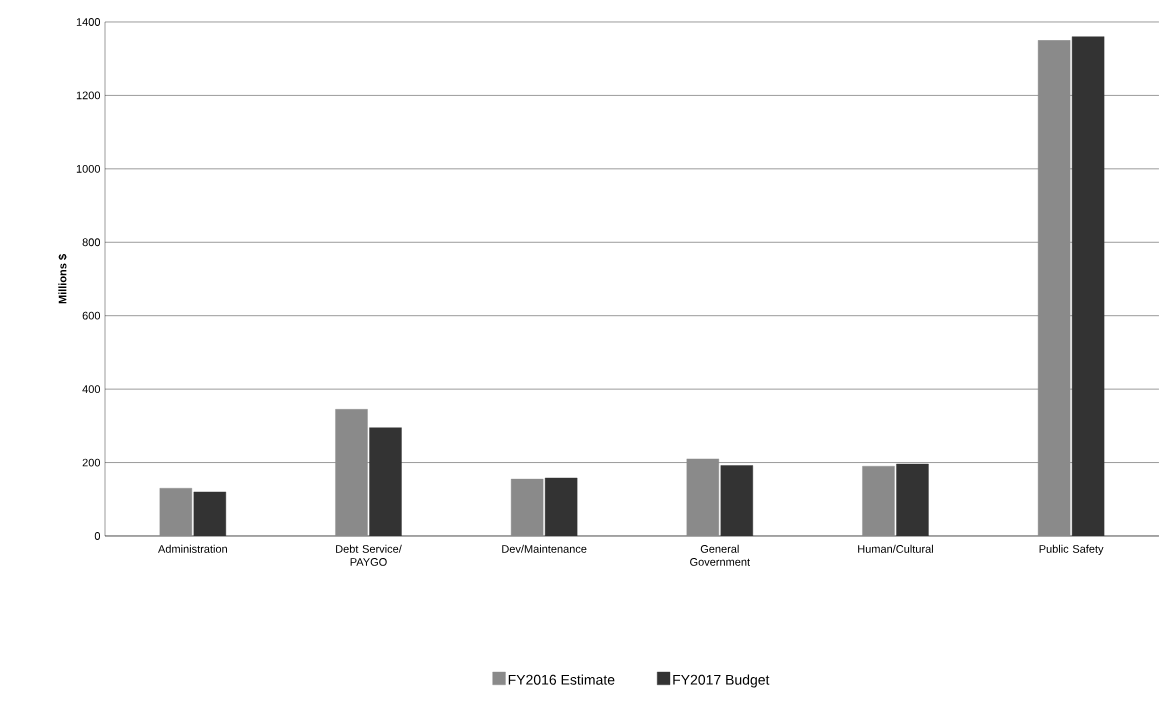 The width and height of the screenshot is (1159, 715). I want to click on x-tick-label: Human/Cultural, so click(895, 548).